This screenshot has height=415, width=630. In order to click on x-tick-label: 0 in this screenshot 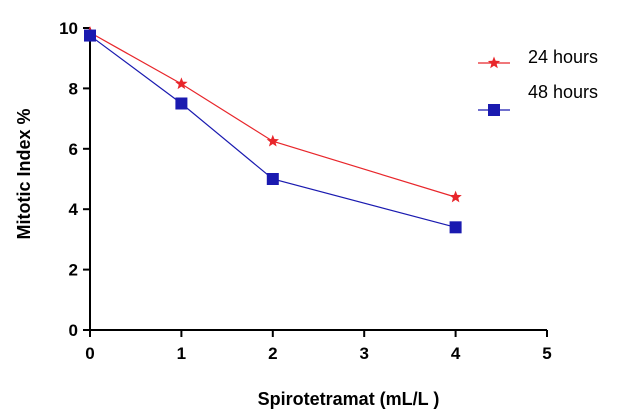, I will do `click(89, 353)`.